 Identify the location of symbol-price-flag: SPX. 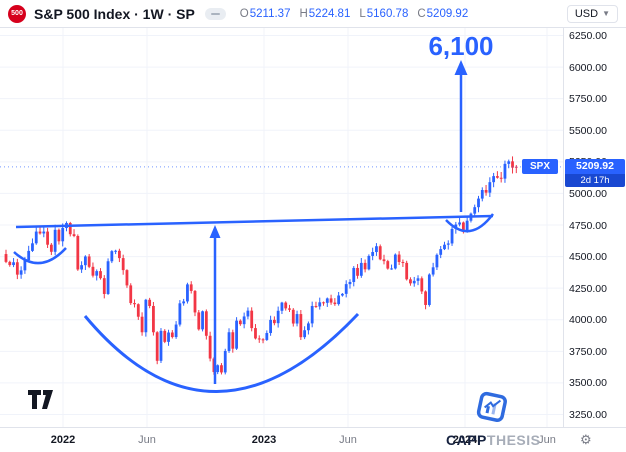
(540, 167).